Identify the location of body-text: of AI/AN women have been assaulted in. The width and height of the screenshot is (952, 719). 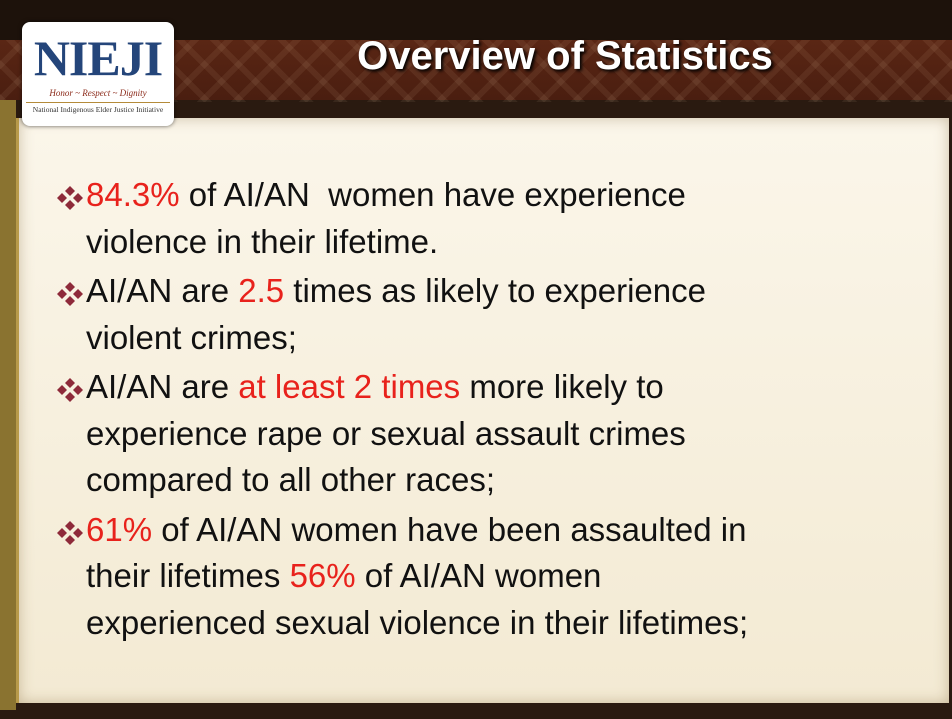
(449, 529).